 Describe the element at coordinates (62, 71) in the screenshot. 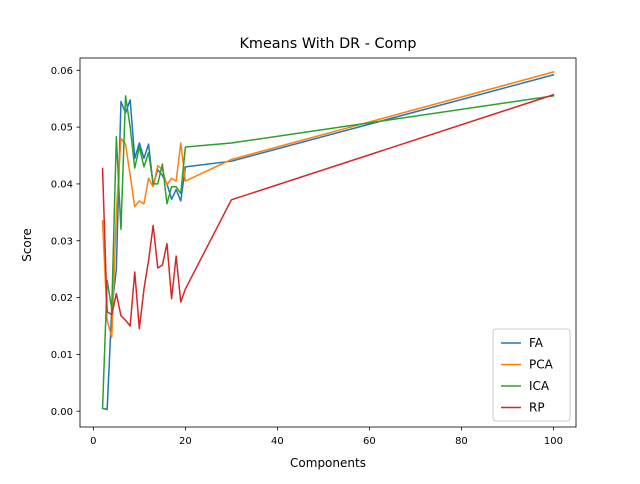

I see `y-tick-label: 0.06` at that location.